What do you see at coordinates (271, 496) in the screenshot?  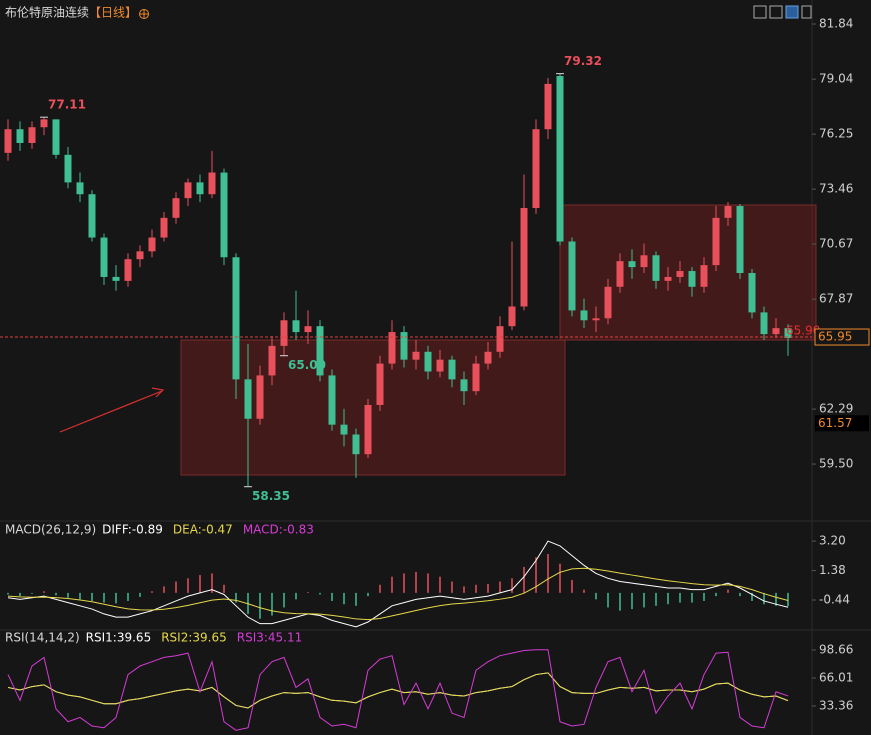 I see `extreme-label: 58.35` at bounding box center [271, 496].